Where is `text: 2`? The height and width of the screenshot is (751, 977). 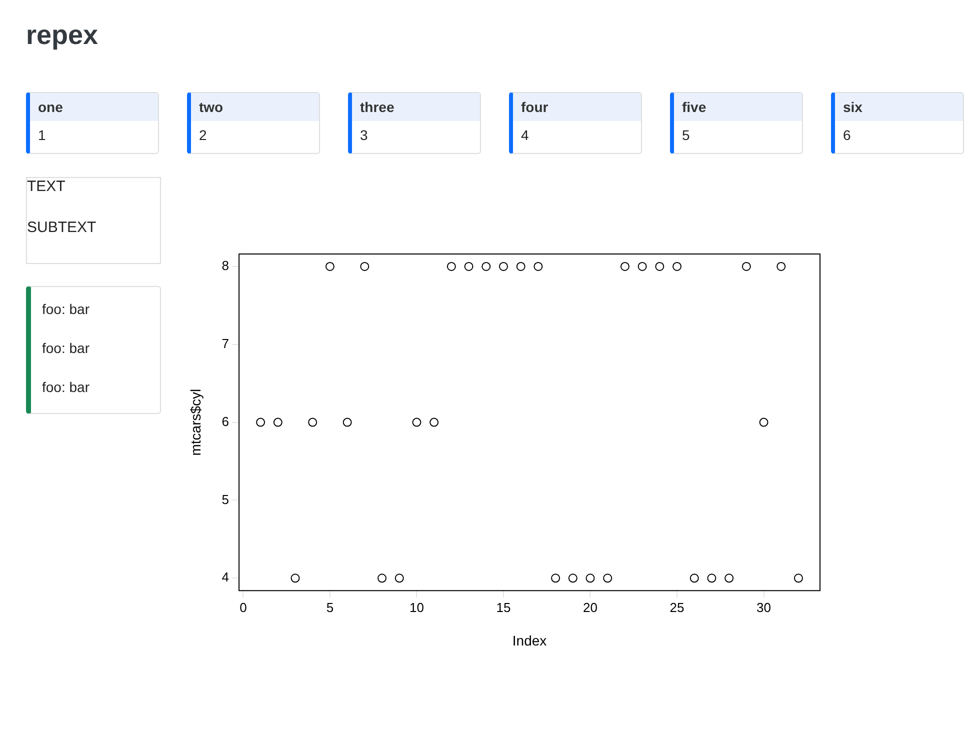 text: 2 is located at coordinates (203, 135).